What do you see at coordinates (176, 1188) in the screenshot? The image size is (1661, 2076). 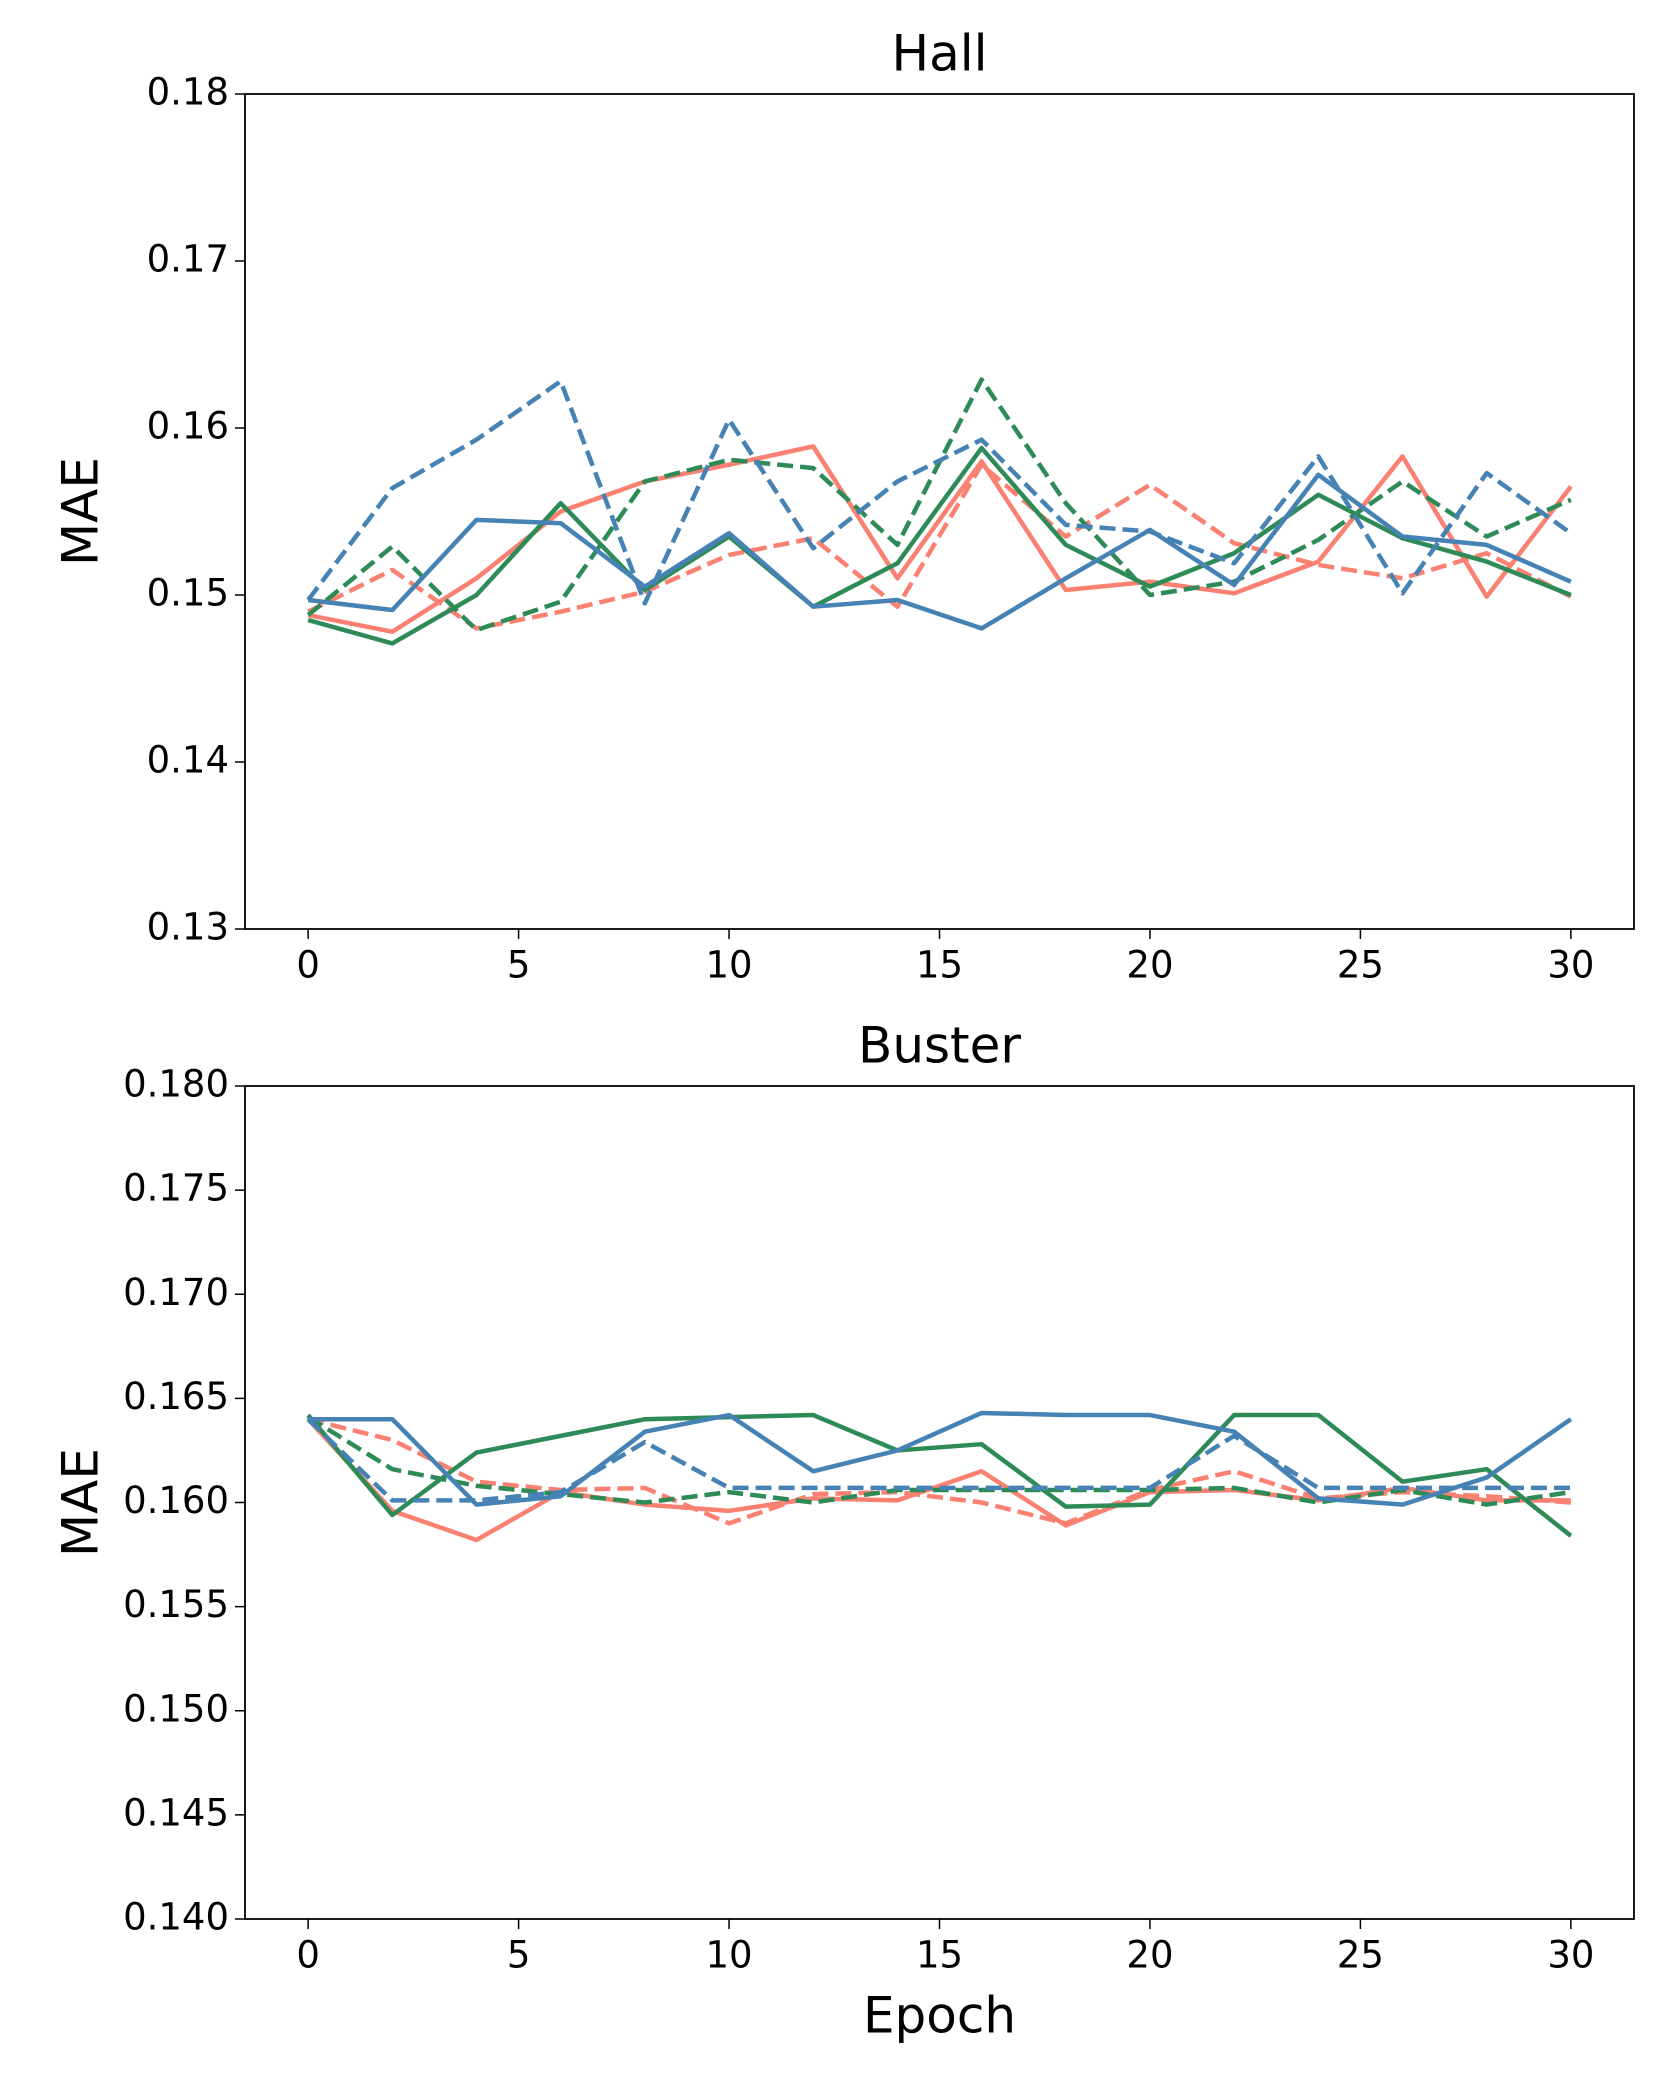 I see `y-tick-label: 0.175` at bounding box center [176, 1188].